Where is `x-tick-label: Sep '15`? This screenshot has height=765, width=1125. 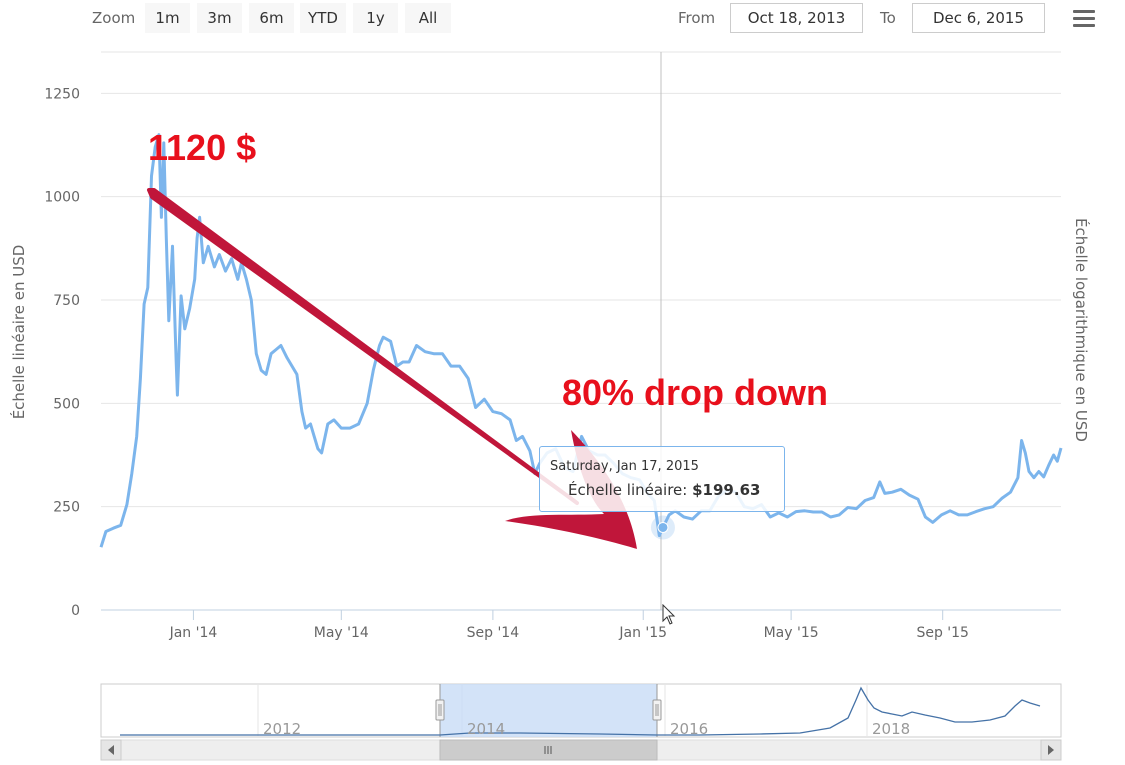
x-tick-label: Sep '15 is located at coordinates (942, 633).